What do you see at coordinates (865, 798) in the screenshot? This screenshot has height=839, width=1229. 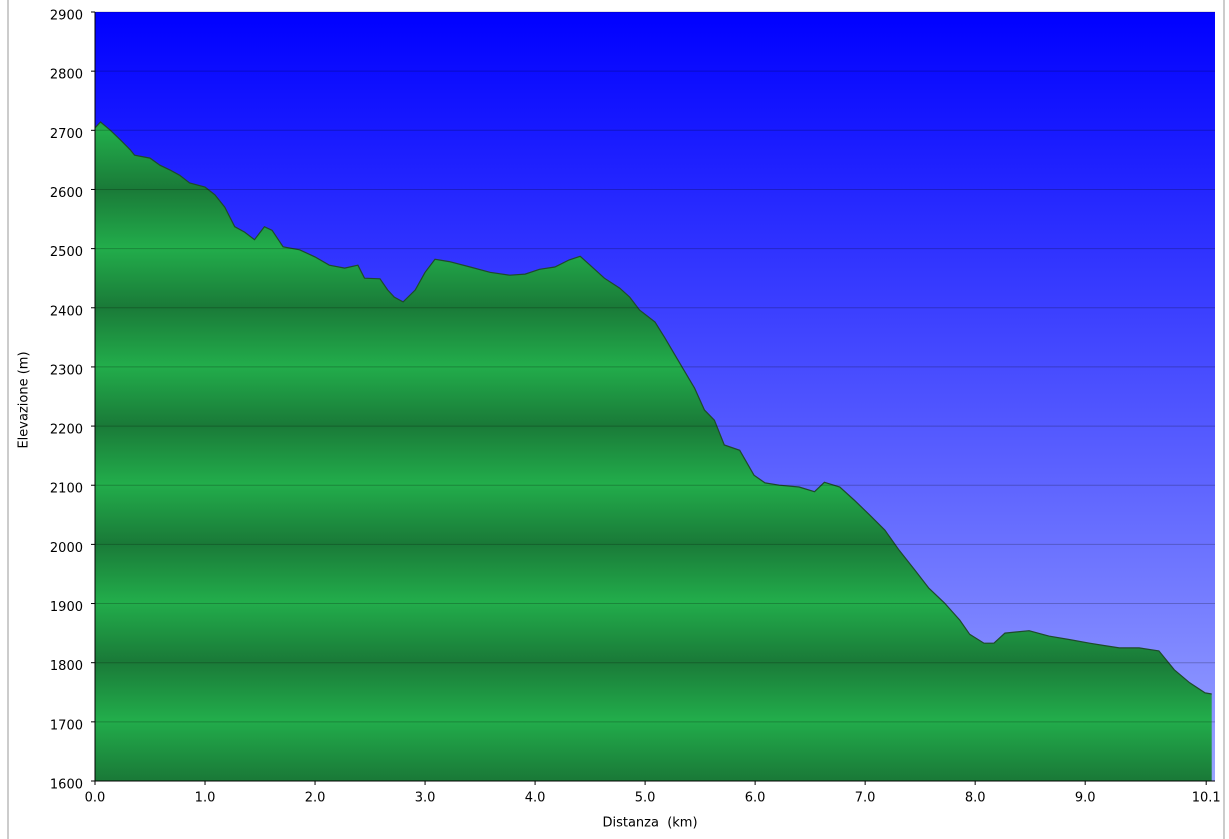 I see `x-tick-label: 7.0` at bounding box center [865, 798].